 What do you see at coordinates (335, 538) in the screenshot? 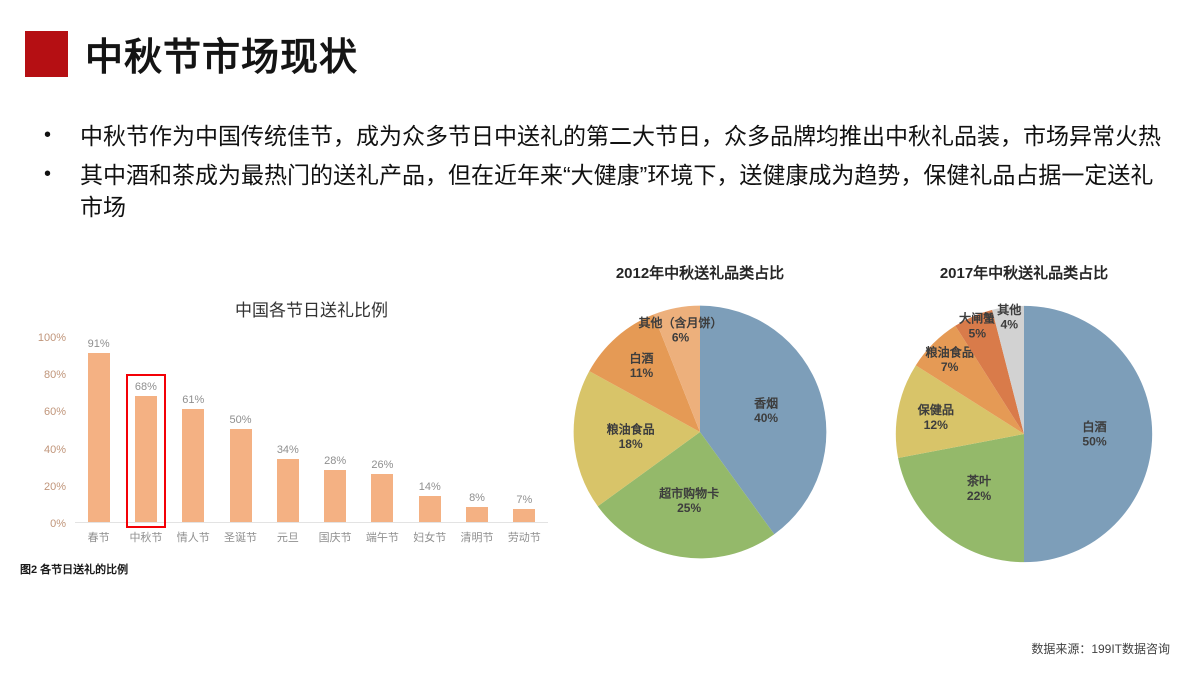
I see `bar-category-label: 国庆节` at bounding box center [335, 538].